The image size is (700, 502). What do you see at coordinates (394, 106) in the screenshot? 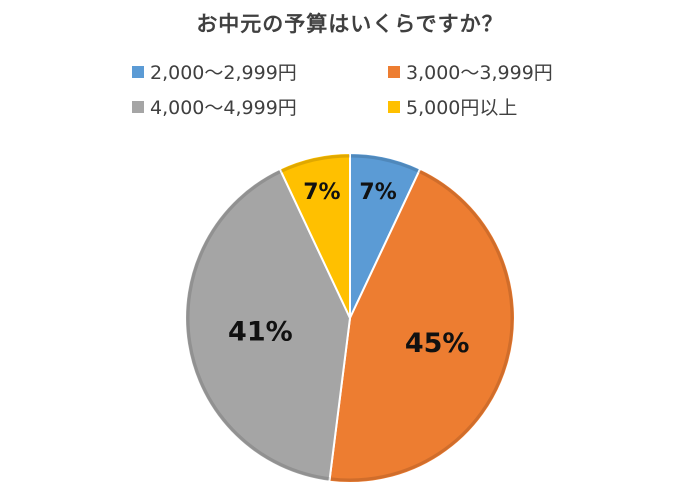
I see `legend-swatch-5000-plus` at bounding box center [394, 106].